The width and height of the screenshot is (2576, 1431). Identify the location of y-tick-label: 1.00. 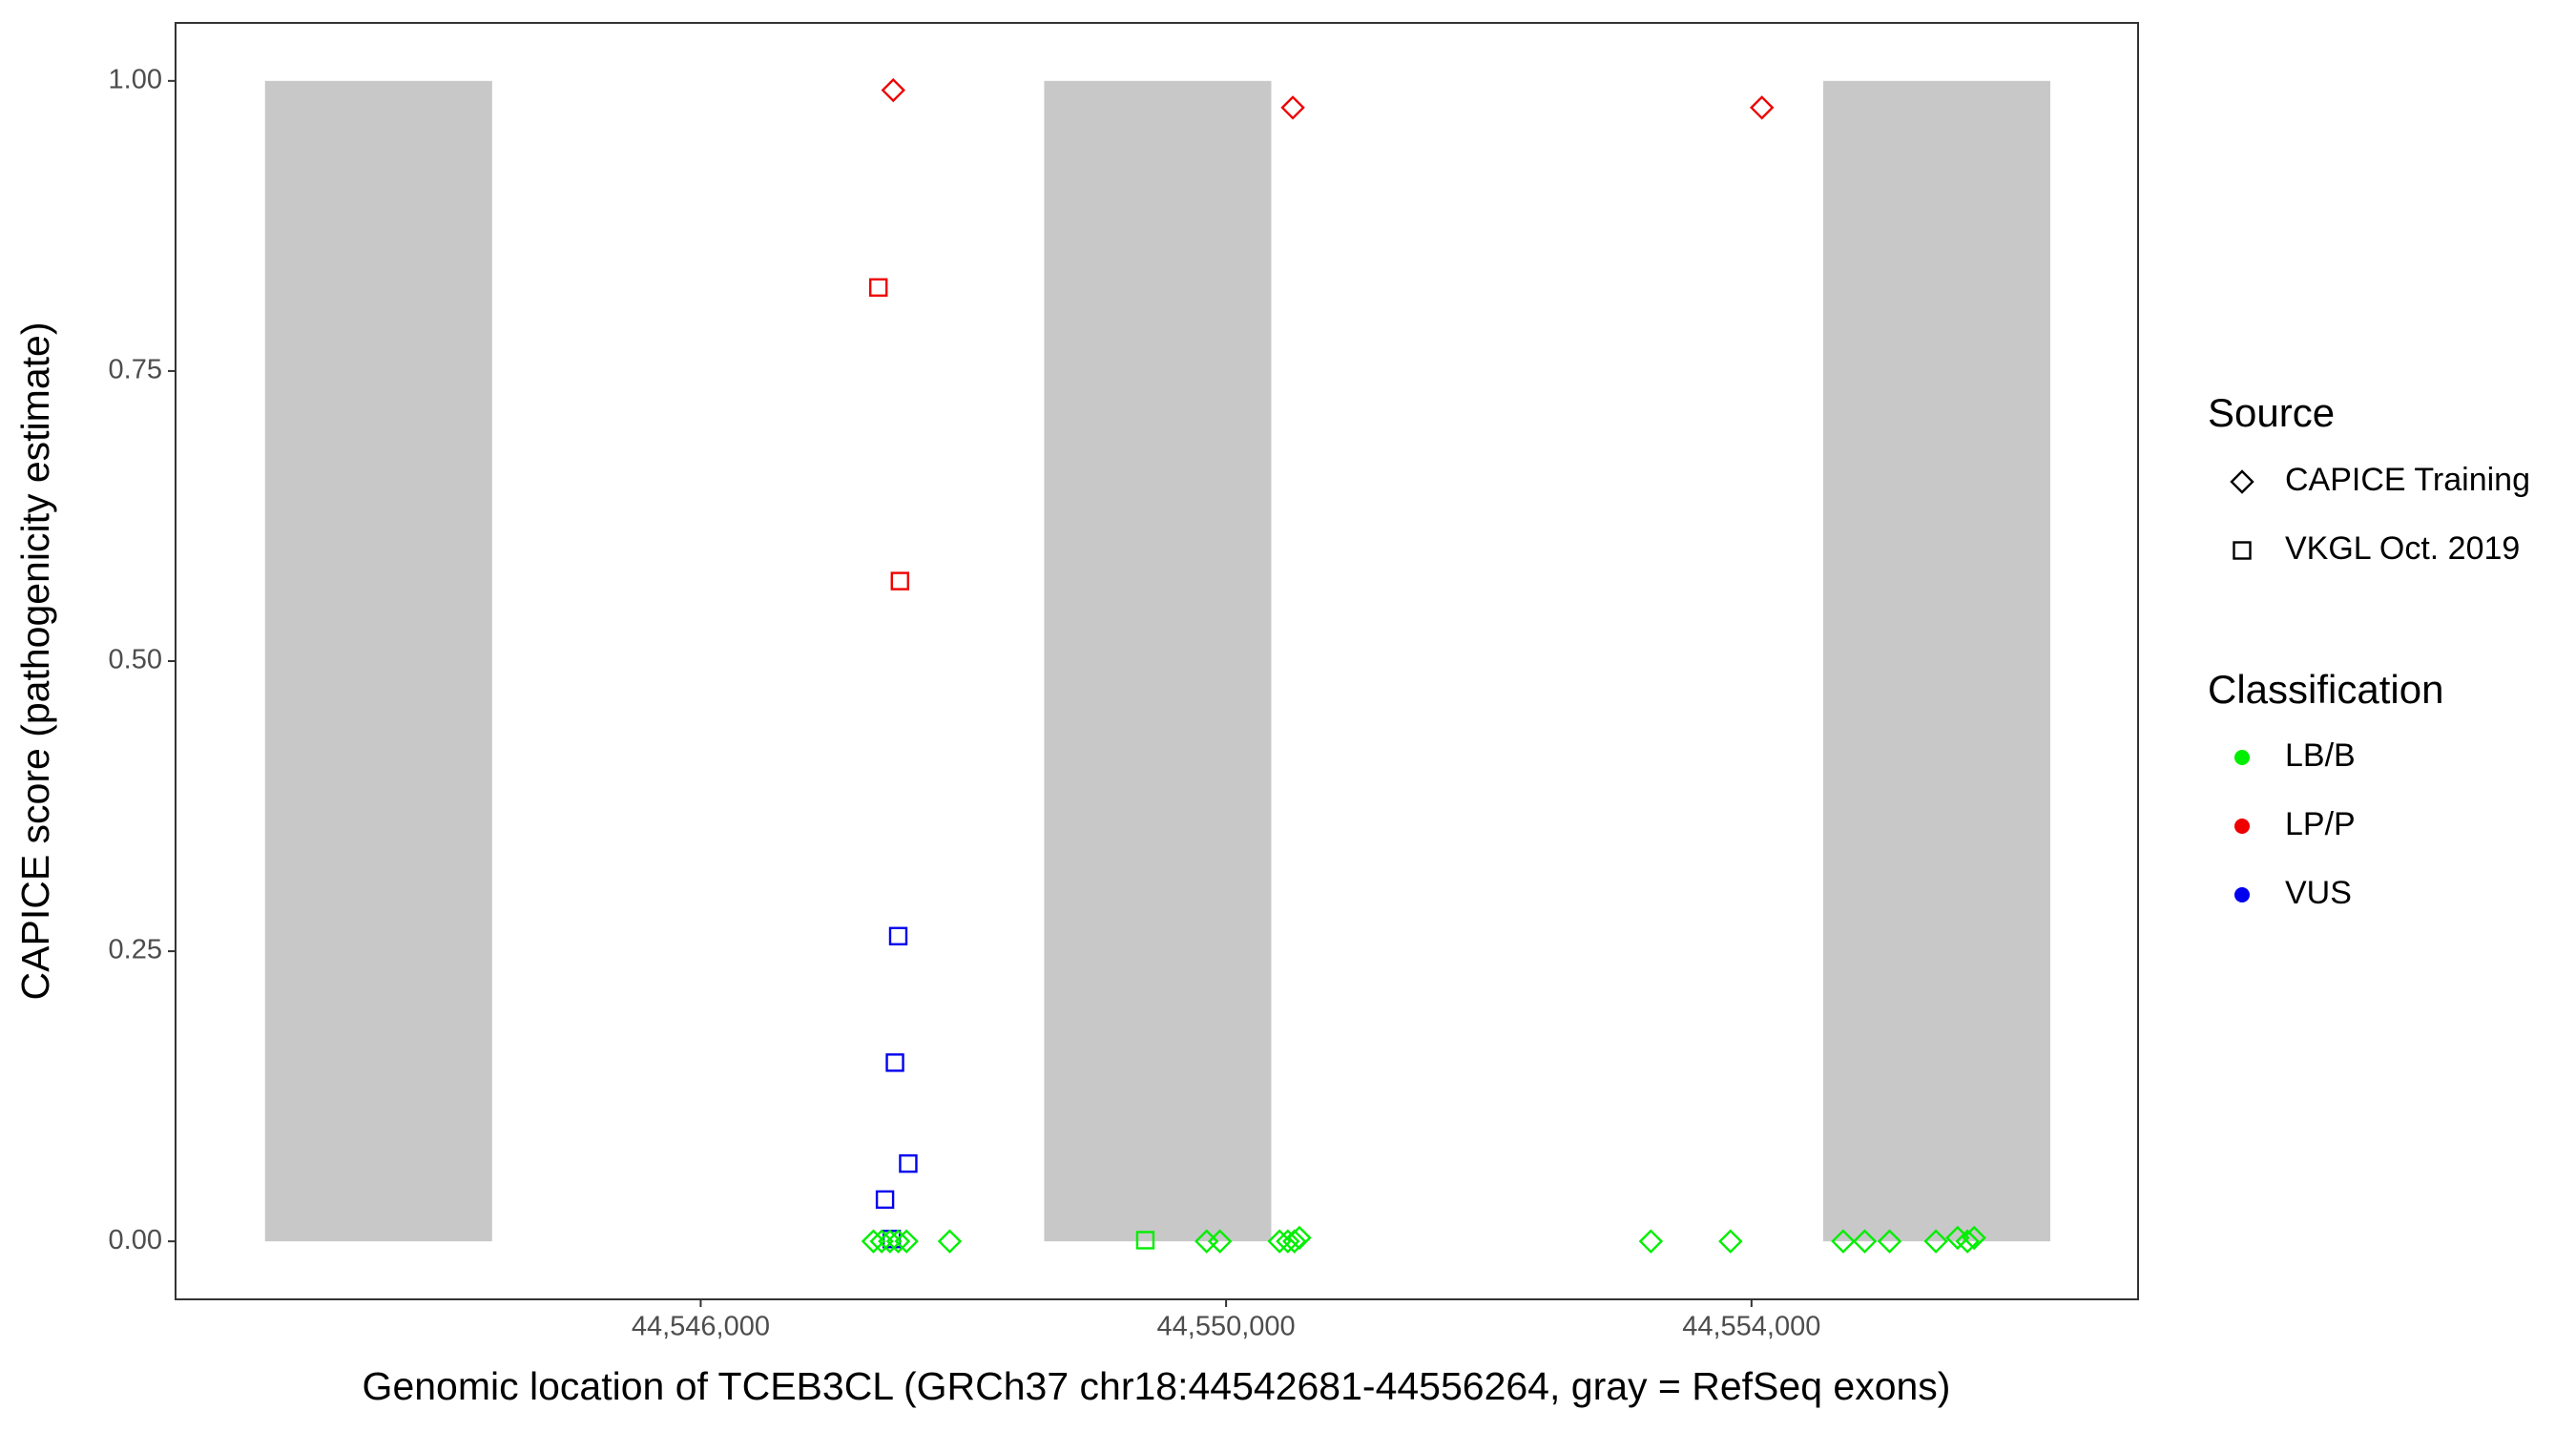
(135, 79).